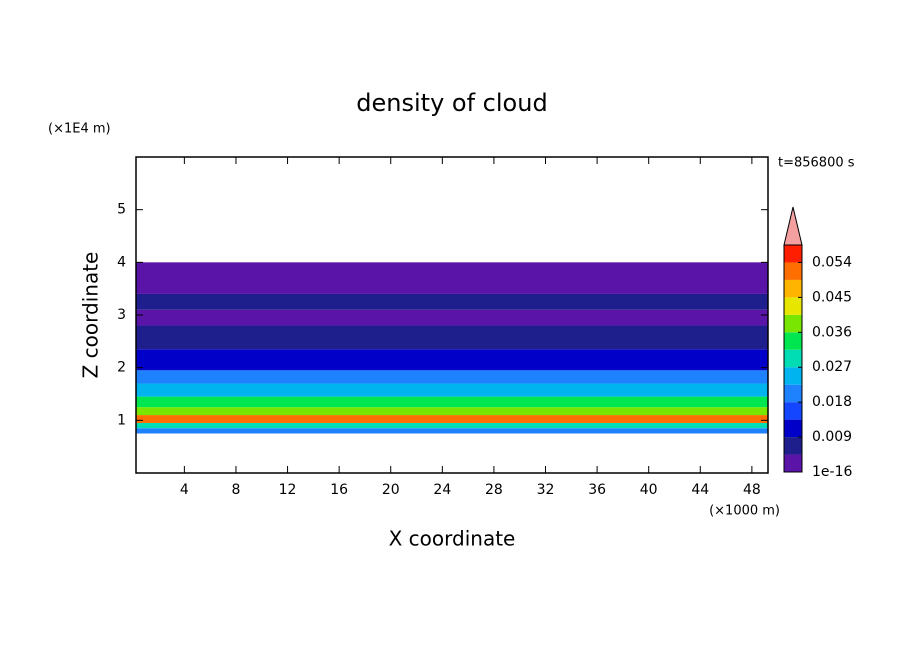  Describe the element at coordinates (184, 490) in the screenshot. I see `x-tick-label: 4` at that location.